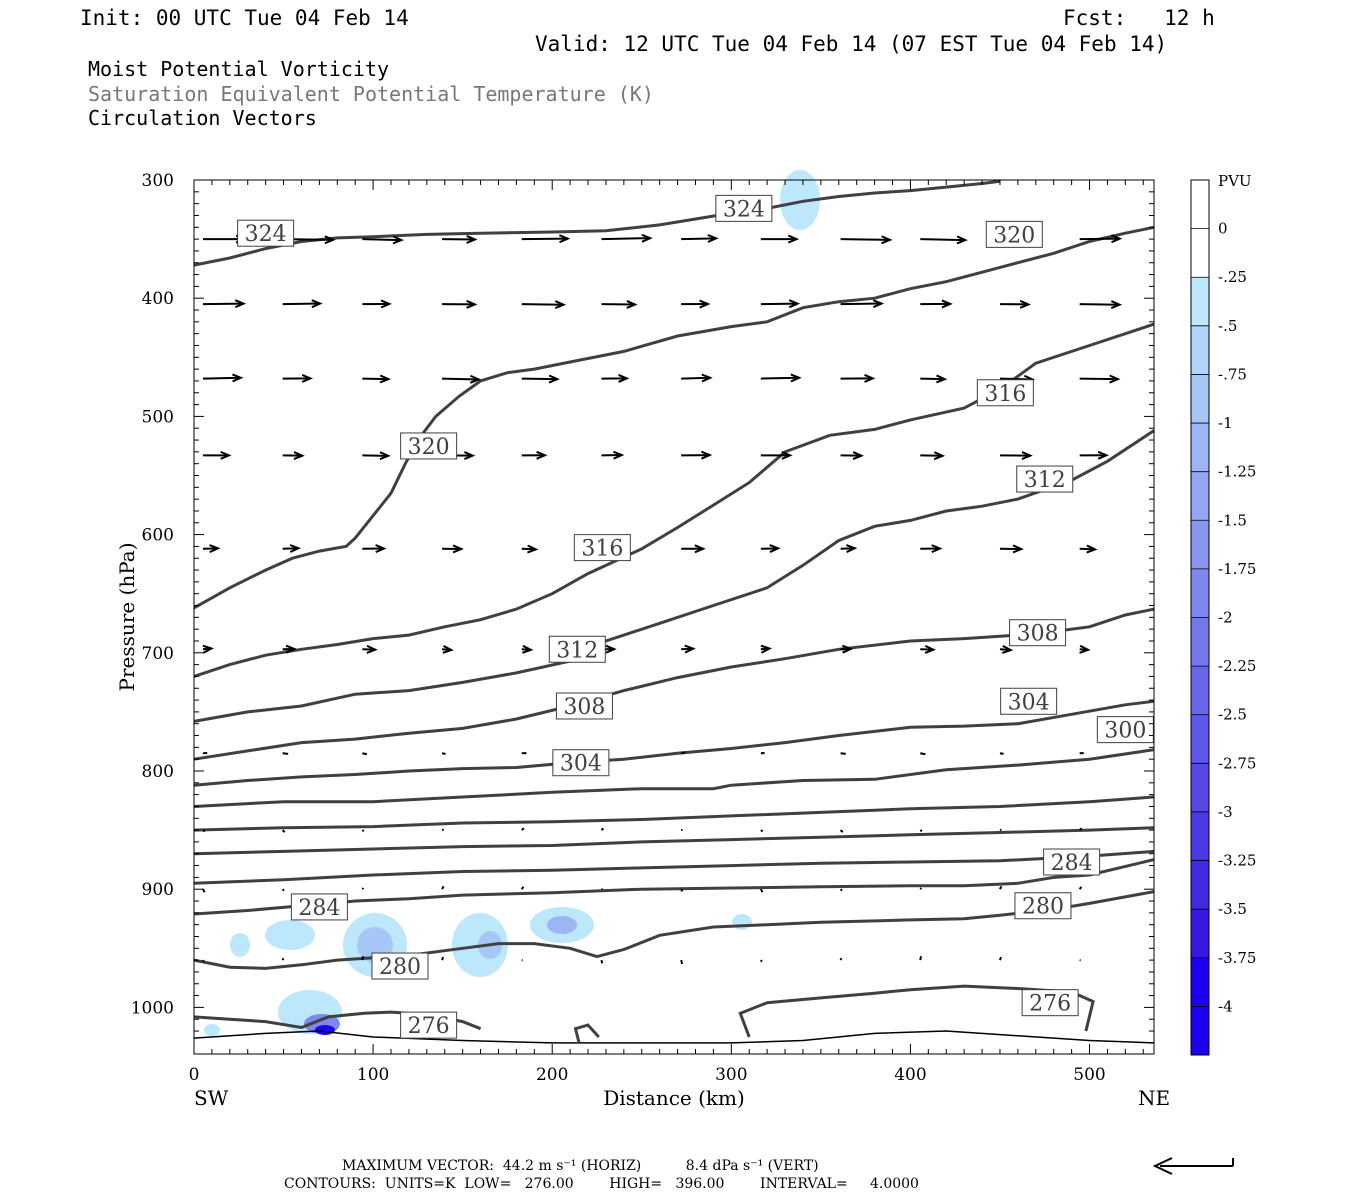 The image size is (1350, 1200). What do you see at coordinates (158, 654) in the screenshot?
I see `y-tick-label: 700` at bounding box center [158, 654].